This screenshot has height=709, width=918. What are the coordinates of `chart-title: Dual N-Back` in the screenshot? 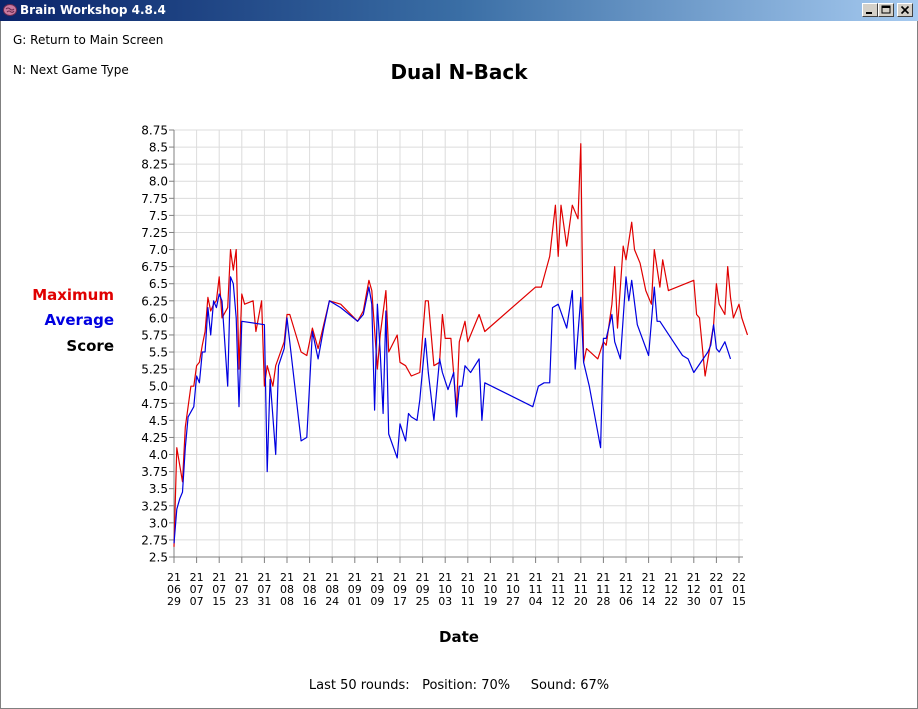 It's located at (459, 72).